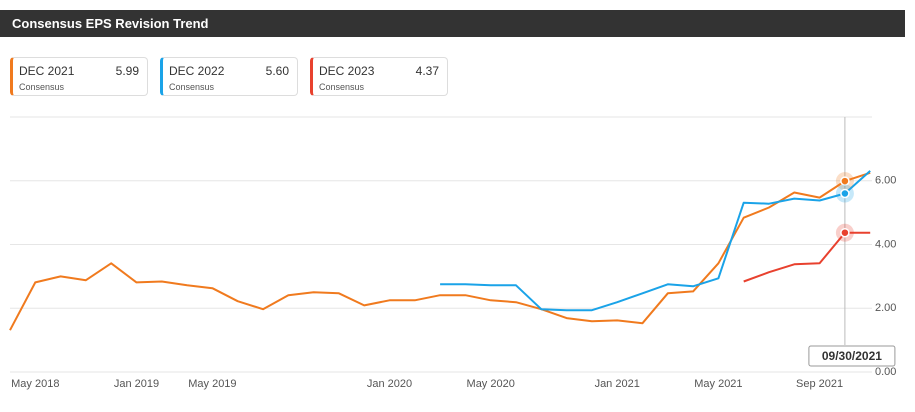 The image size is (915, 412). I want to click on legend-name: DEC 2023, so click(347, 71).